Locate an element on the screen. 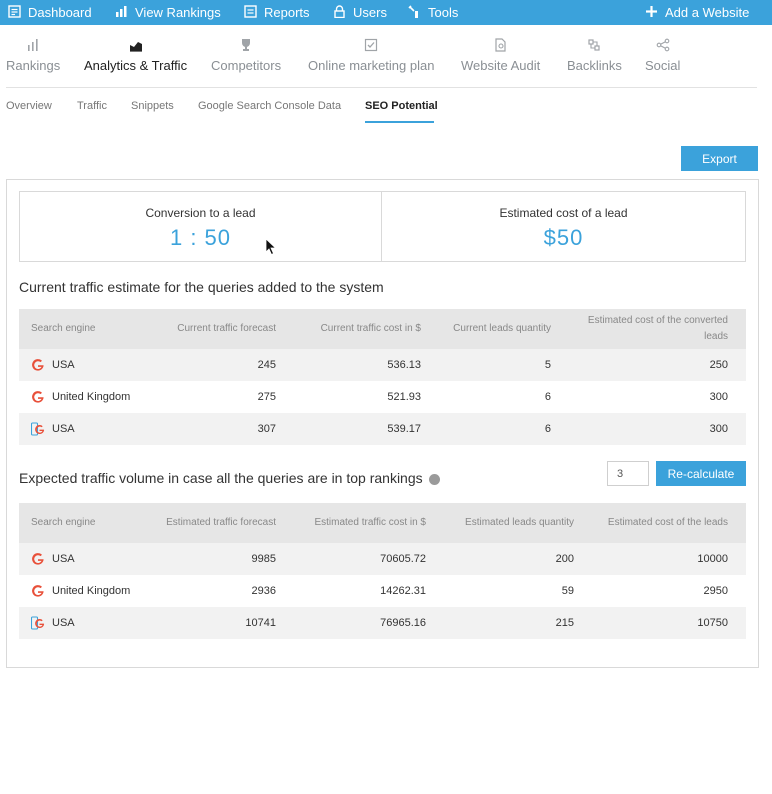 This screenshot has width=772, height=794. column-header: Estimated cost of the converted leads is located at coordinates (657, 329).